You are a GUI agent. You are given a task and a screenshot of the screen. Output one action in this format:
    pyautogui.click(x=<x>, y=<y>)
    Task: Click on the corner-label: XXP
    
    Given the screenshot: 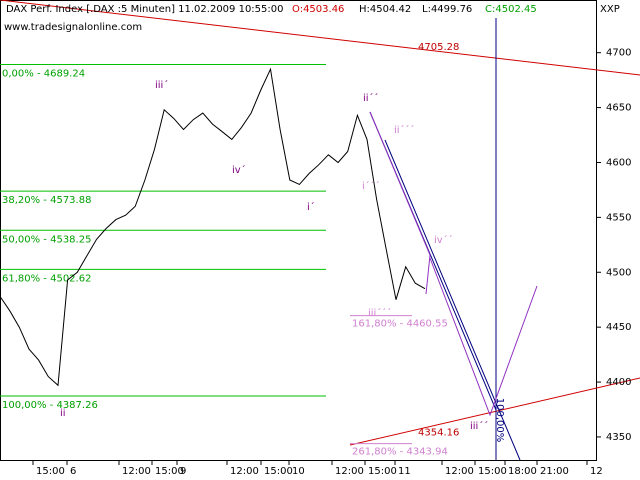 What is the action you would take?
    pyautogui.click(x=610, y=9)
    